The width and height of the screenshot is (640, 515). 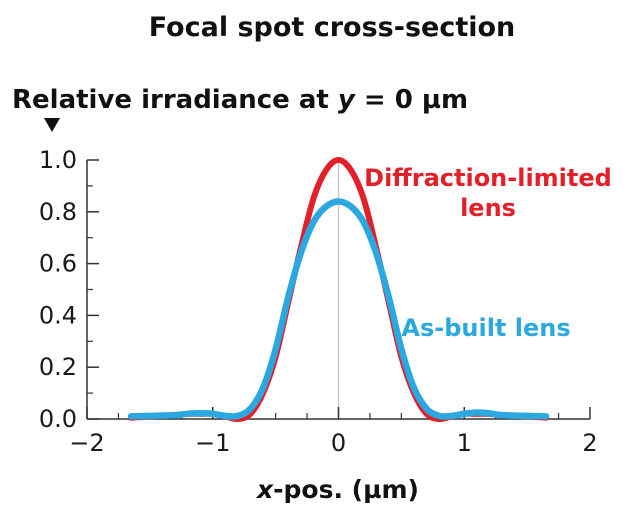 What do you see at coordinates (58, 315) in the screenshot?
I see `y-tick-label: 0.4` at bounding box center [58, 315].